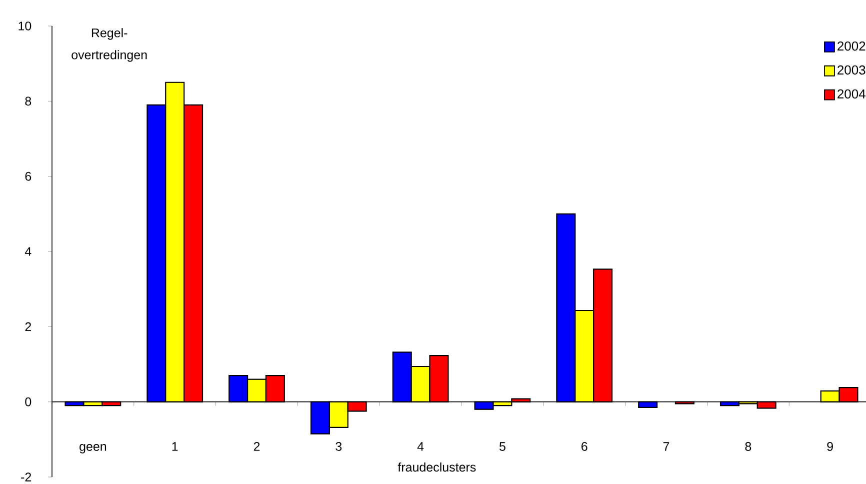 This screenshot has width=866, height=484. I want to click on x-tick-label: 6, so click(585, 446).